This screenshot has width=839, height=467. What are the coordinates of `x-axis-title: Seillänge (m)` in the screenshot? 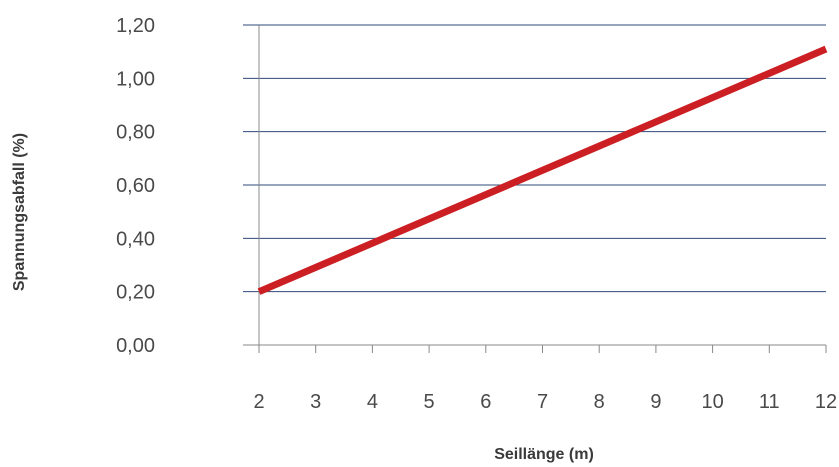 It's located at (544, 454).